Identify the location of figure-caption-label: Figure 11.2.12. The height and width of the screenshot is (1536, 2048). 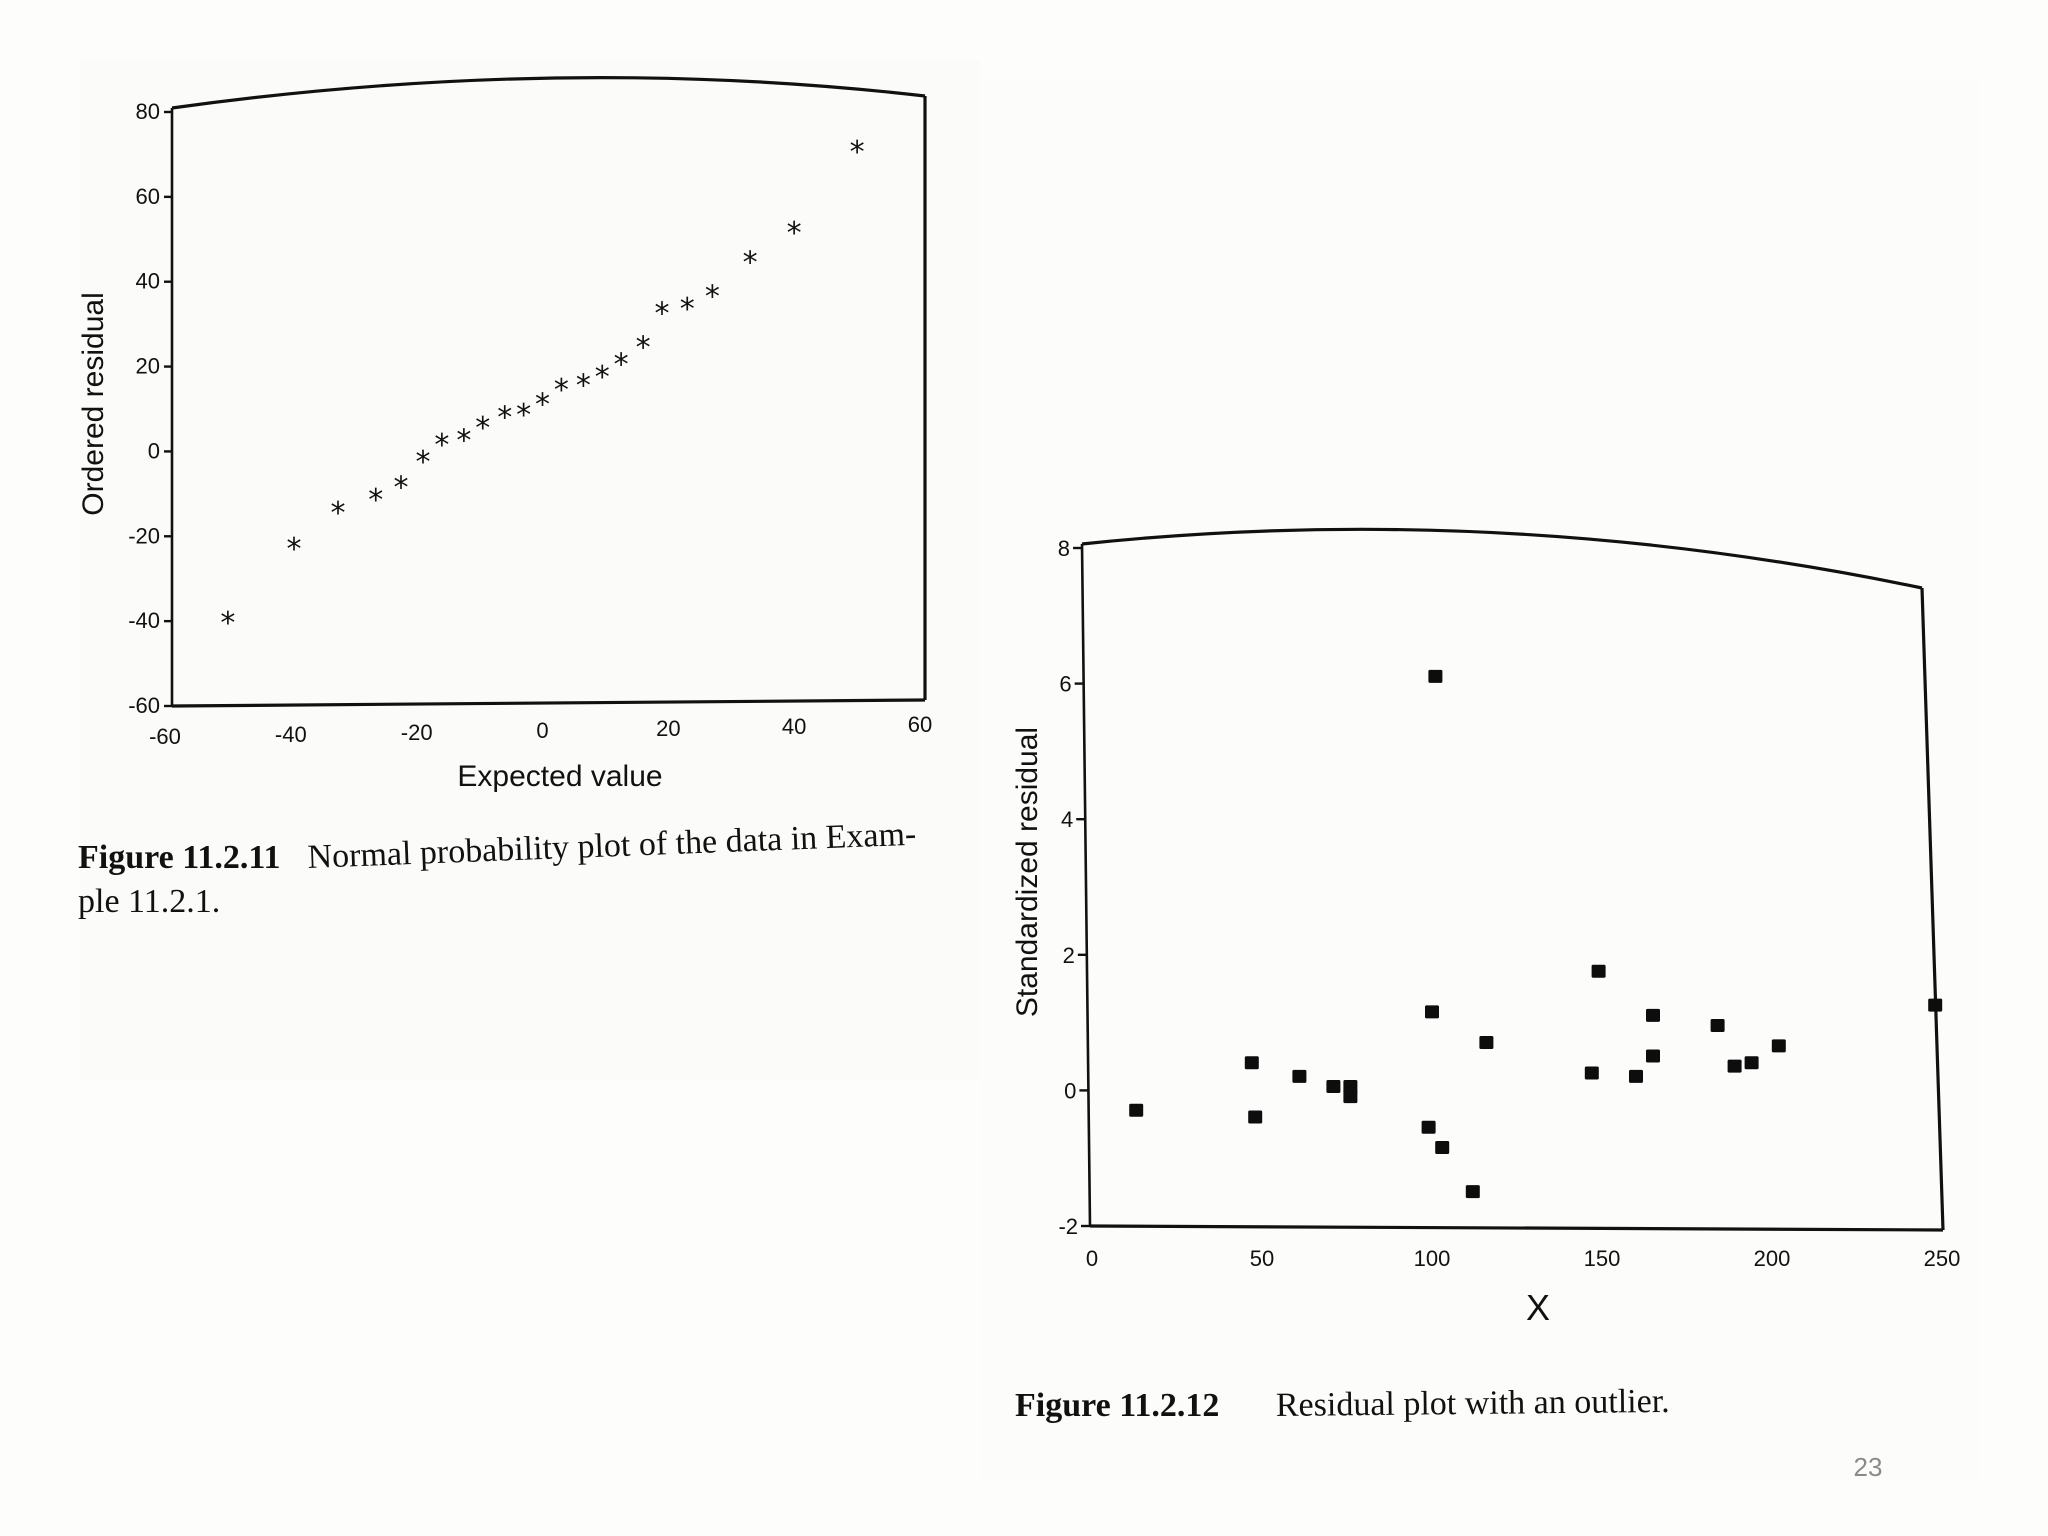
(1117, 1405).